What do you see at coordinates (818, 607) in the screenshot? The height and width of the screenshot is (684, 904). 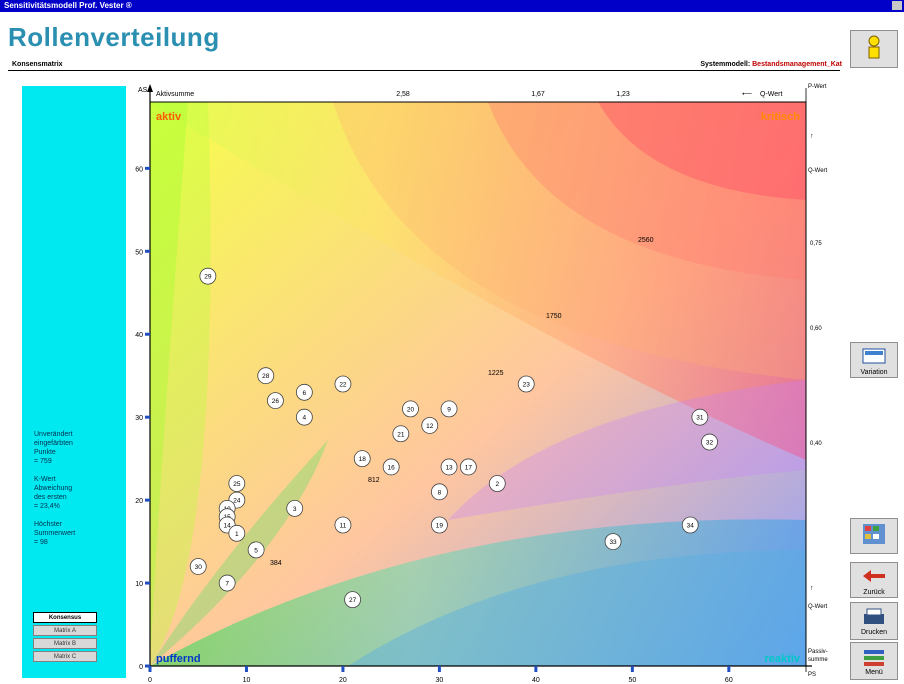 I see `right-bottom-label: Q-Wert` at bounding box center [818, 607].